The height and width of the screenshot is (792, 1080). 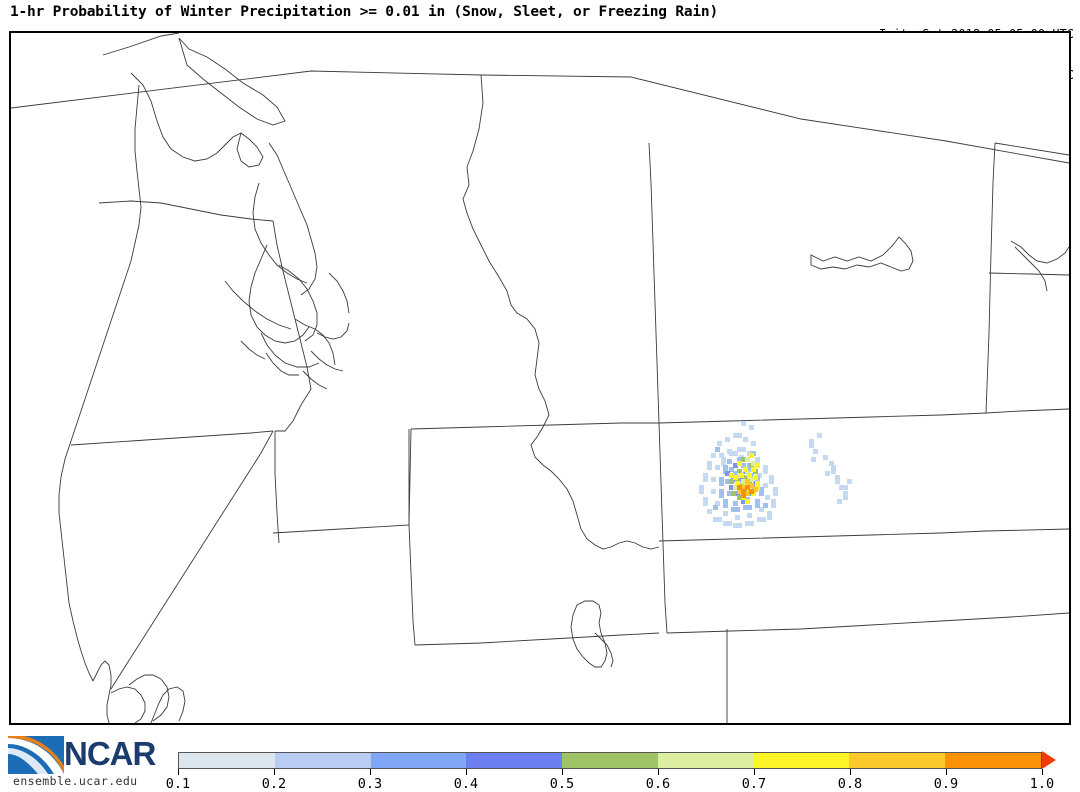 What do you see at coordinates (227, 760) in the screenshot?
I see `colorbar-band-0.1` at bounding box center [227, 760].